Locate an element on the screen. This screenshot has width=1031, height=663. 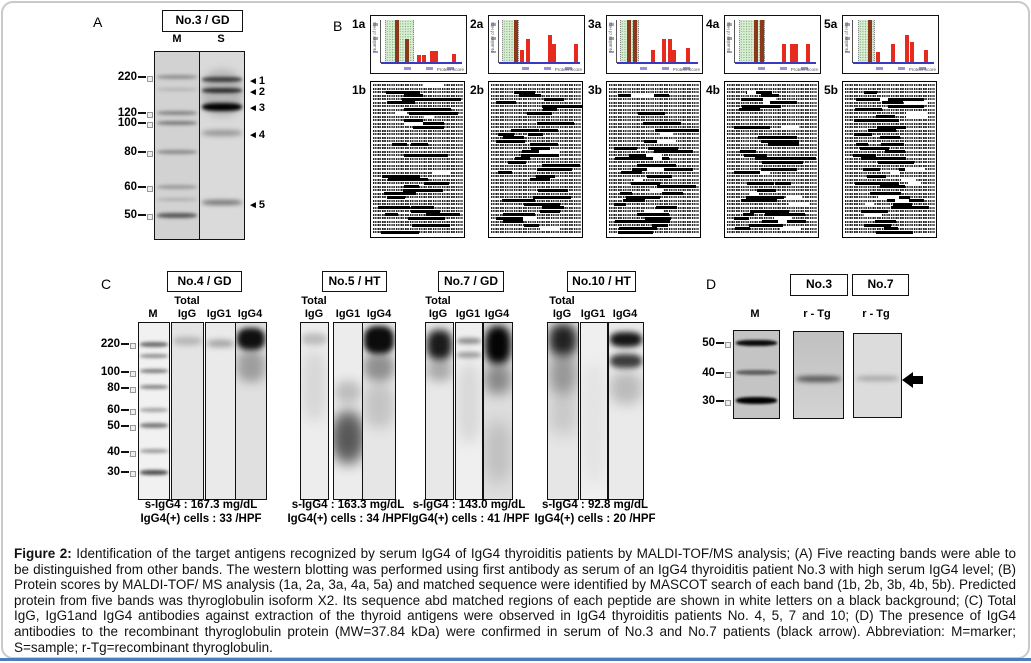
blot2-lane3 is located at coordinates (379, 411).